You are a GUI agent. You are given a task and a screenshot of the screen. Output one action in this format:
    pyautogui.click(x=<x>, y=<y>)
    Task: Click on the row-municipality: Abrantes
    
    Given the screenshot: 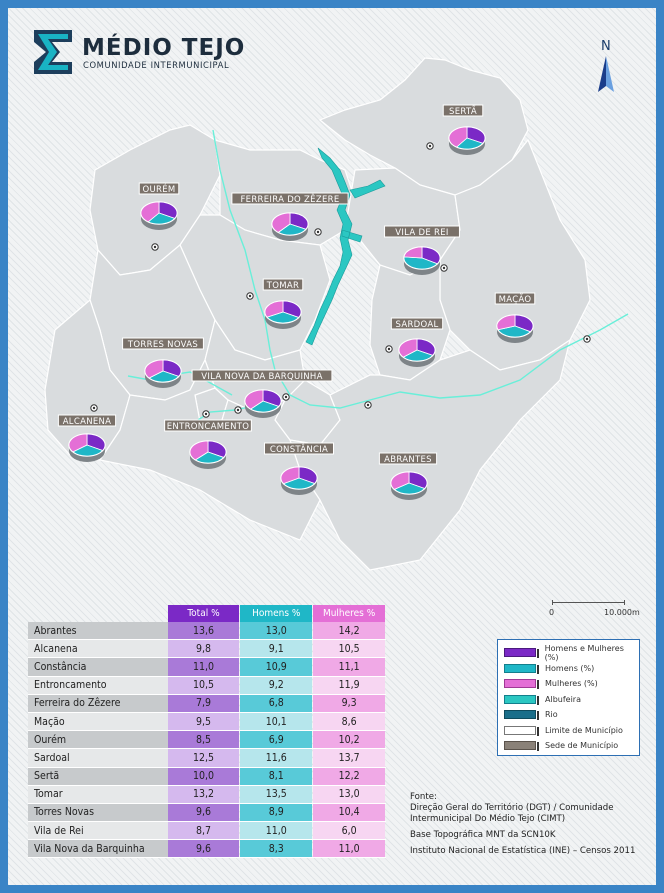 What is the action you would take?
    pyautogui.click(x=98, y=631)
    